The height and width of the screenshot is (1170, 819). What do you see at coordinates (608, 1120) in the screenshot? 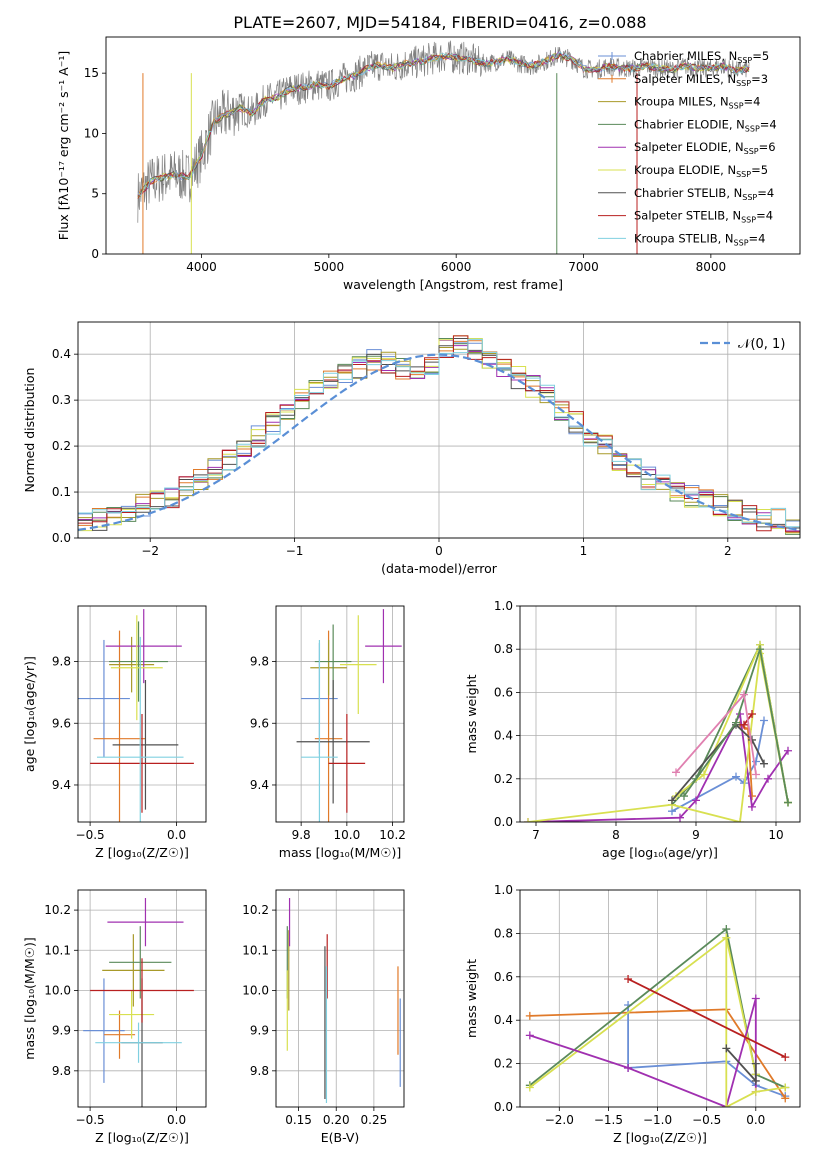
I see `x-tick-label: −1.5` at bounding box center [608, 1120].